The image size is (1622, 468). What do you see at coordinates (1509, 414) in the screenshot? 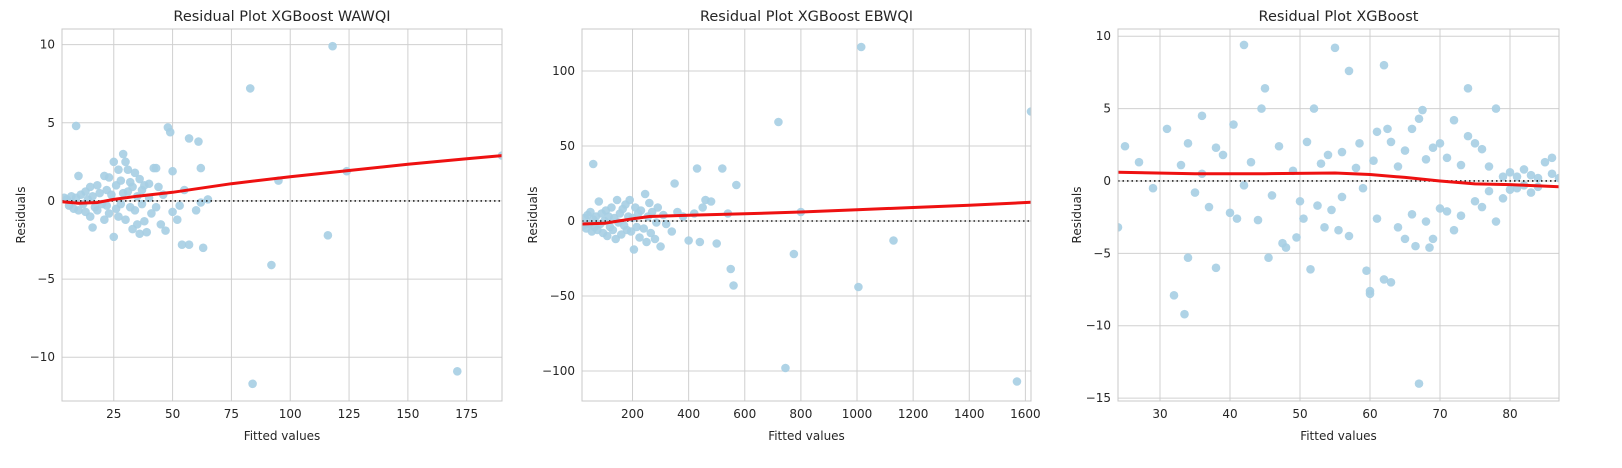
I see `x-tick-label: 80` at bounding box center [1509, 414].